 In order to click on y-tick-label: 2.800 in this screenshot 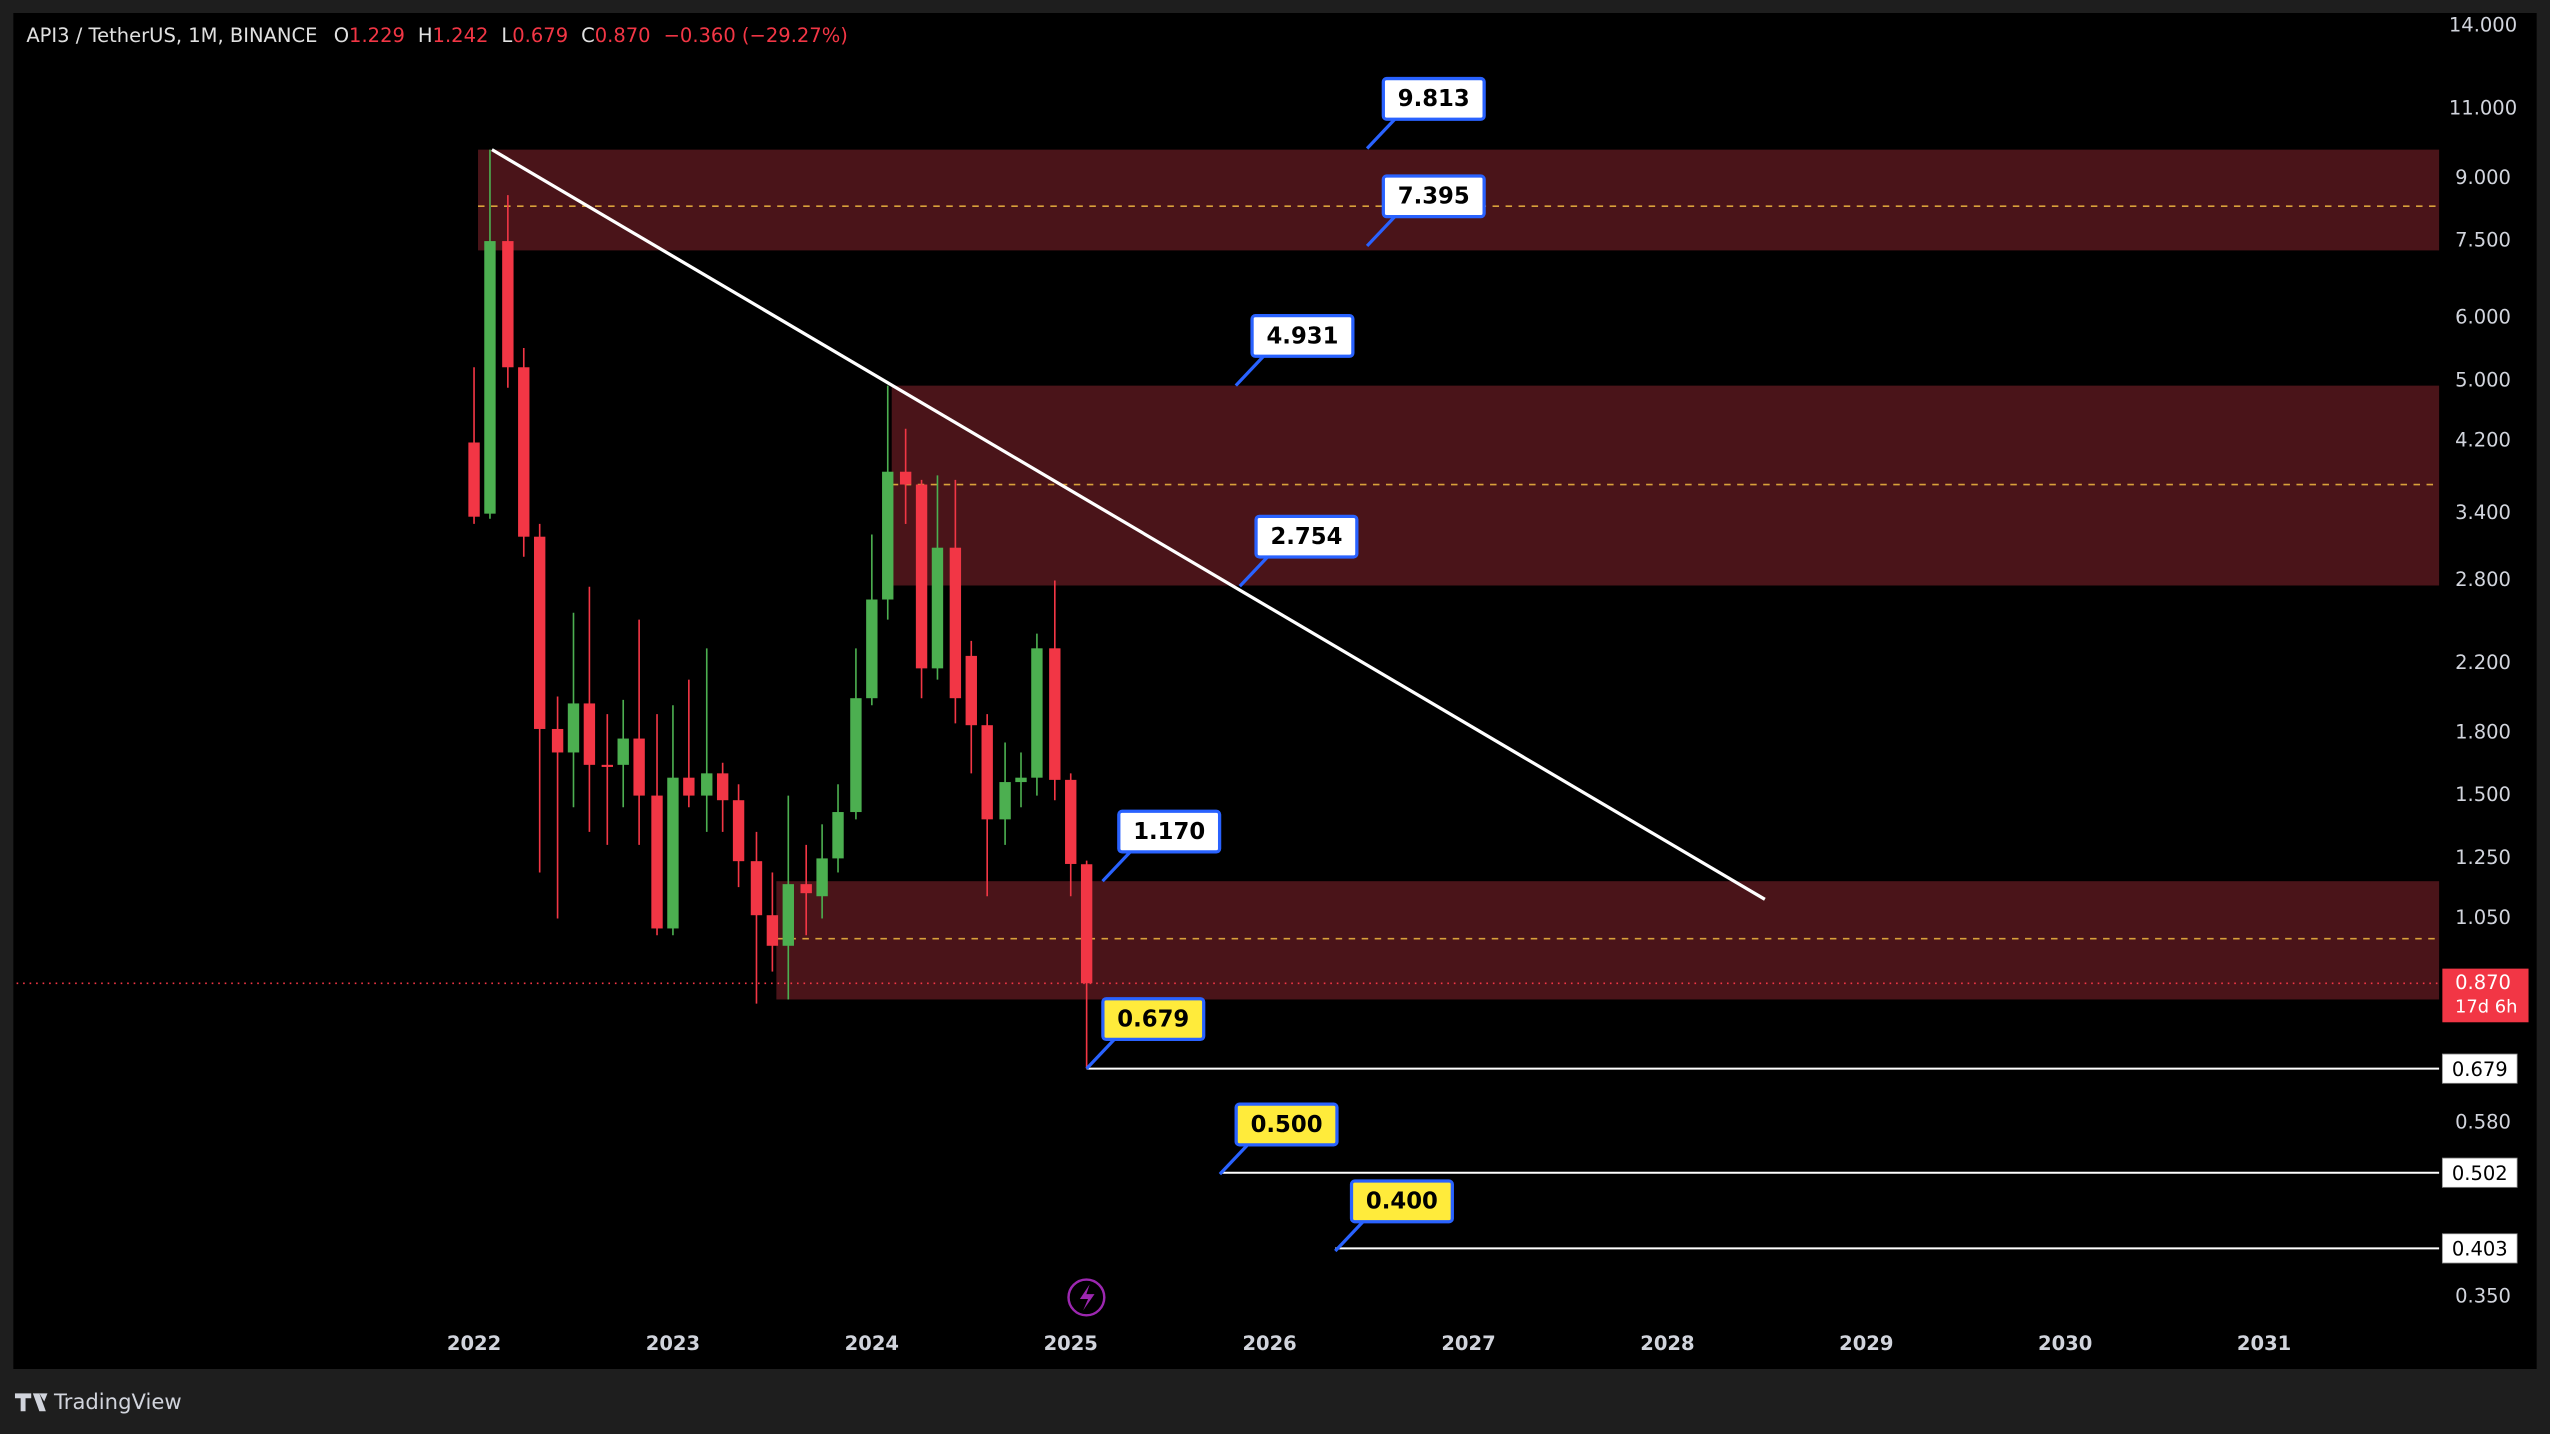, I will do `click(2483, 579)`.